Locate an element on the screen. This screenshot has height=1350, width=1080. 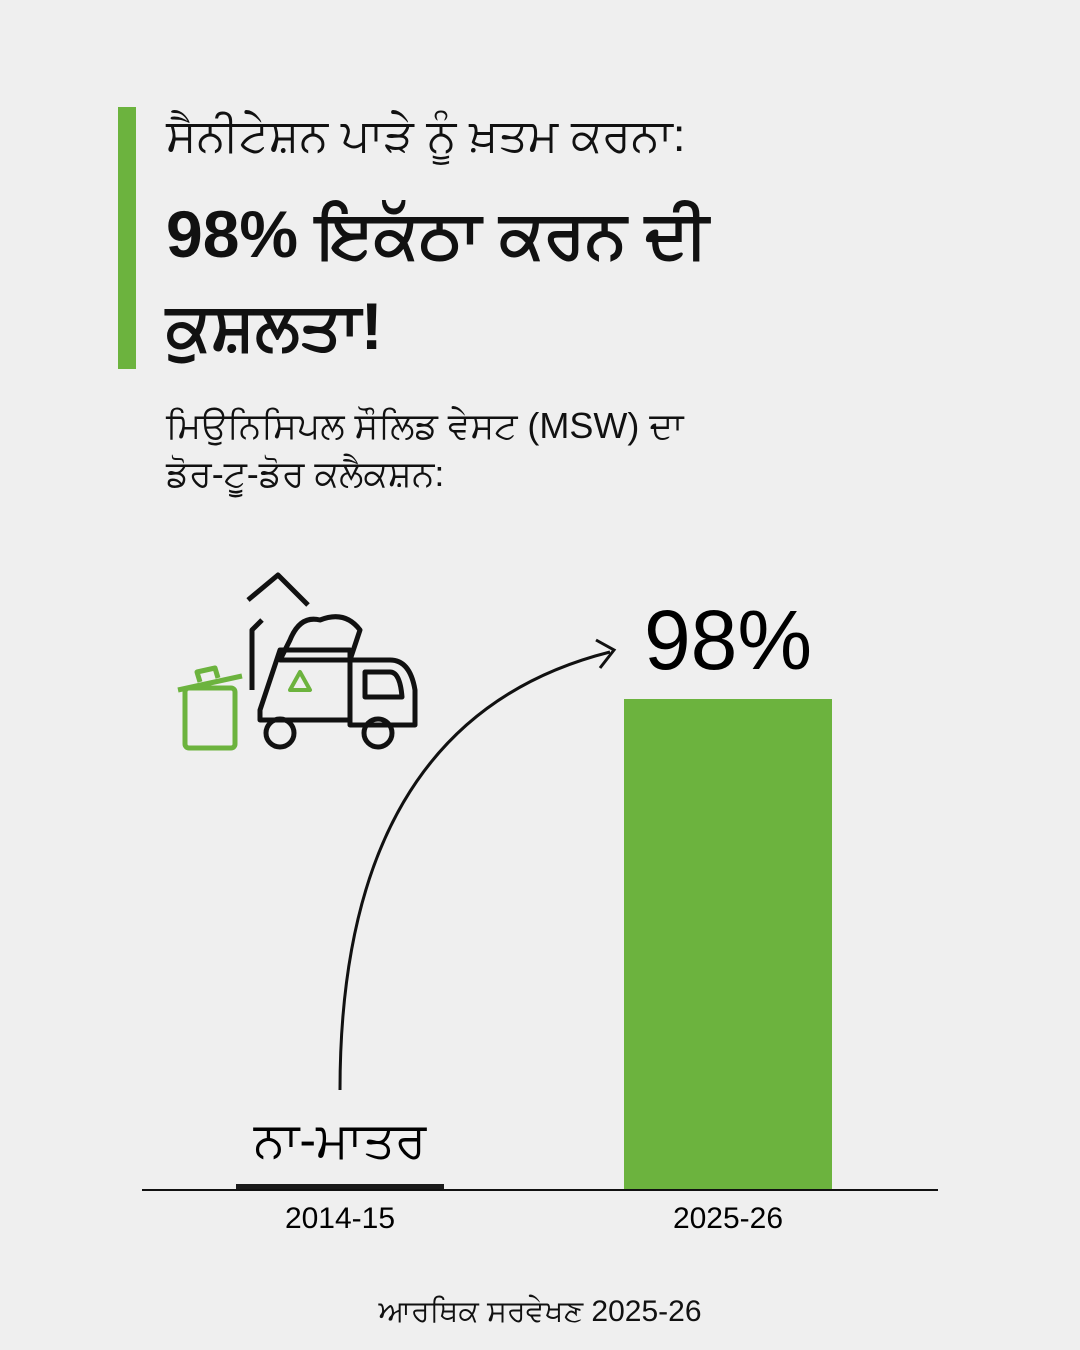
value-label: 98% is located at coordinates (728, 640).